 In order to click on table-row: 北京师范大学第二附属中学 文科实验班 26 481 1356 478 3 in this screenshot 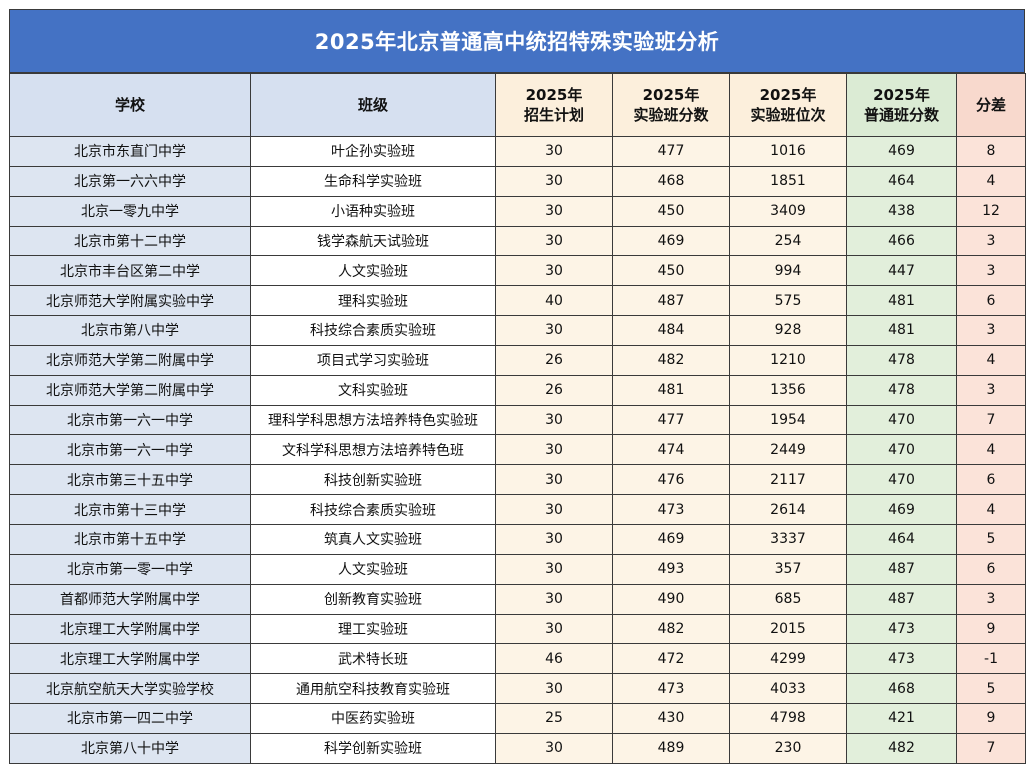, I will do `click(517, 390)`.